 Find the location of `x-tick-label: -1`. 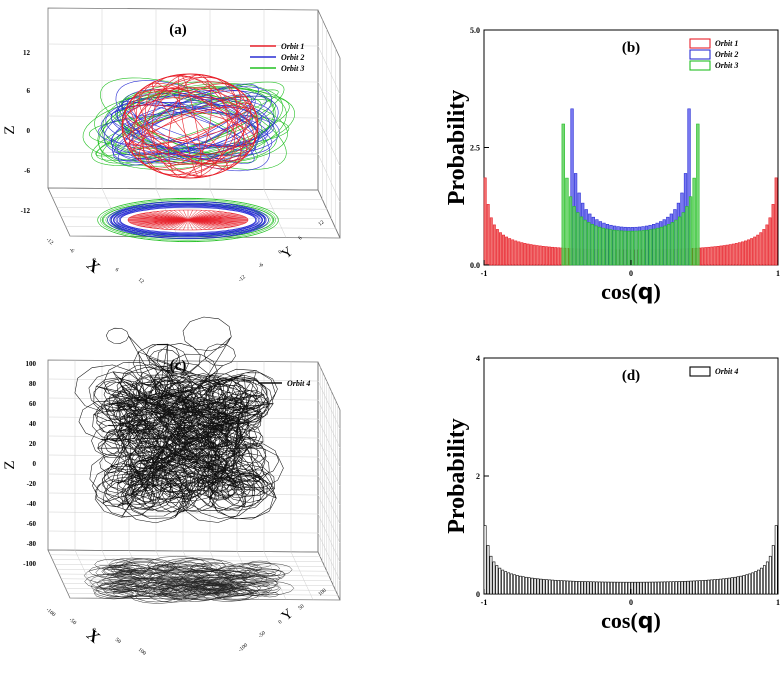

x-tick-label: -1 is located at coordinates (484, 602).